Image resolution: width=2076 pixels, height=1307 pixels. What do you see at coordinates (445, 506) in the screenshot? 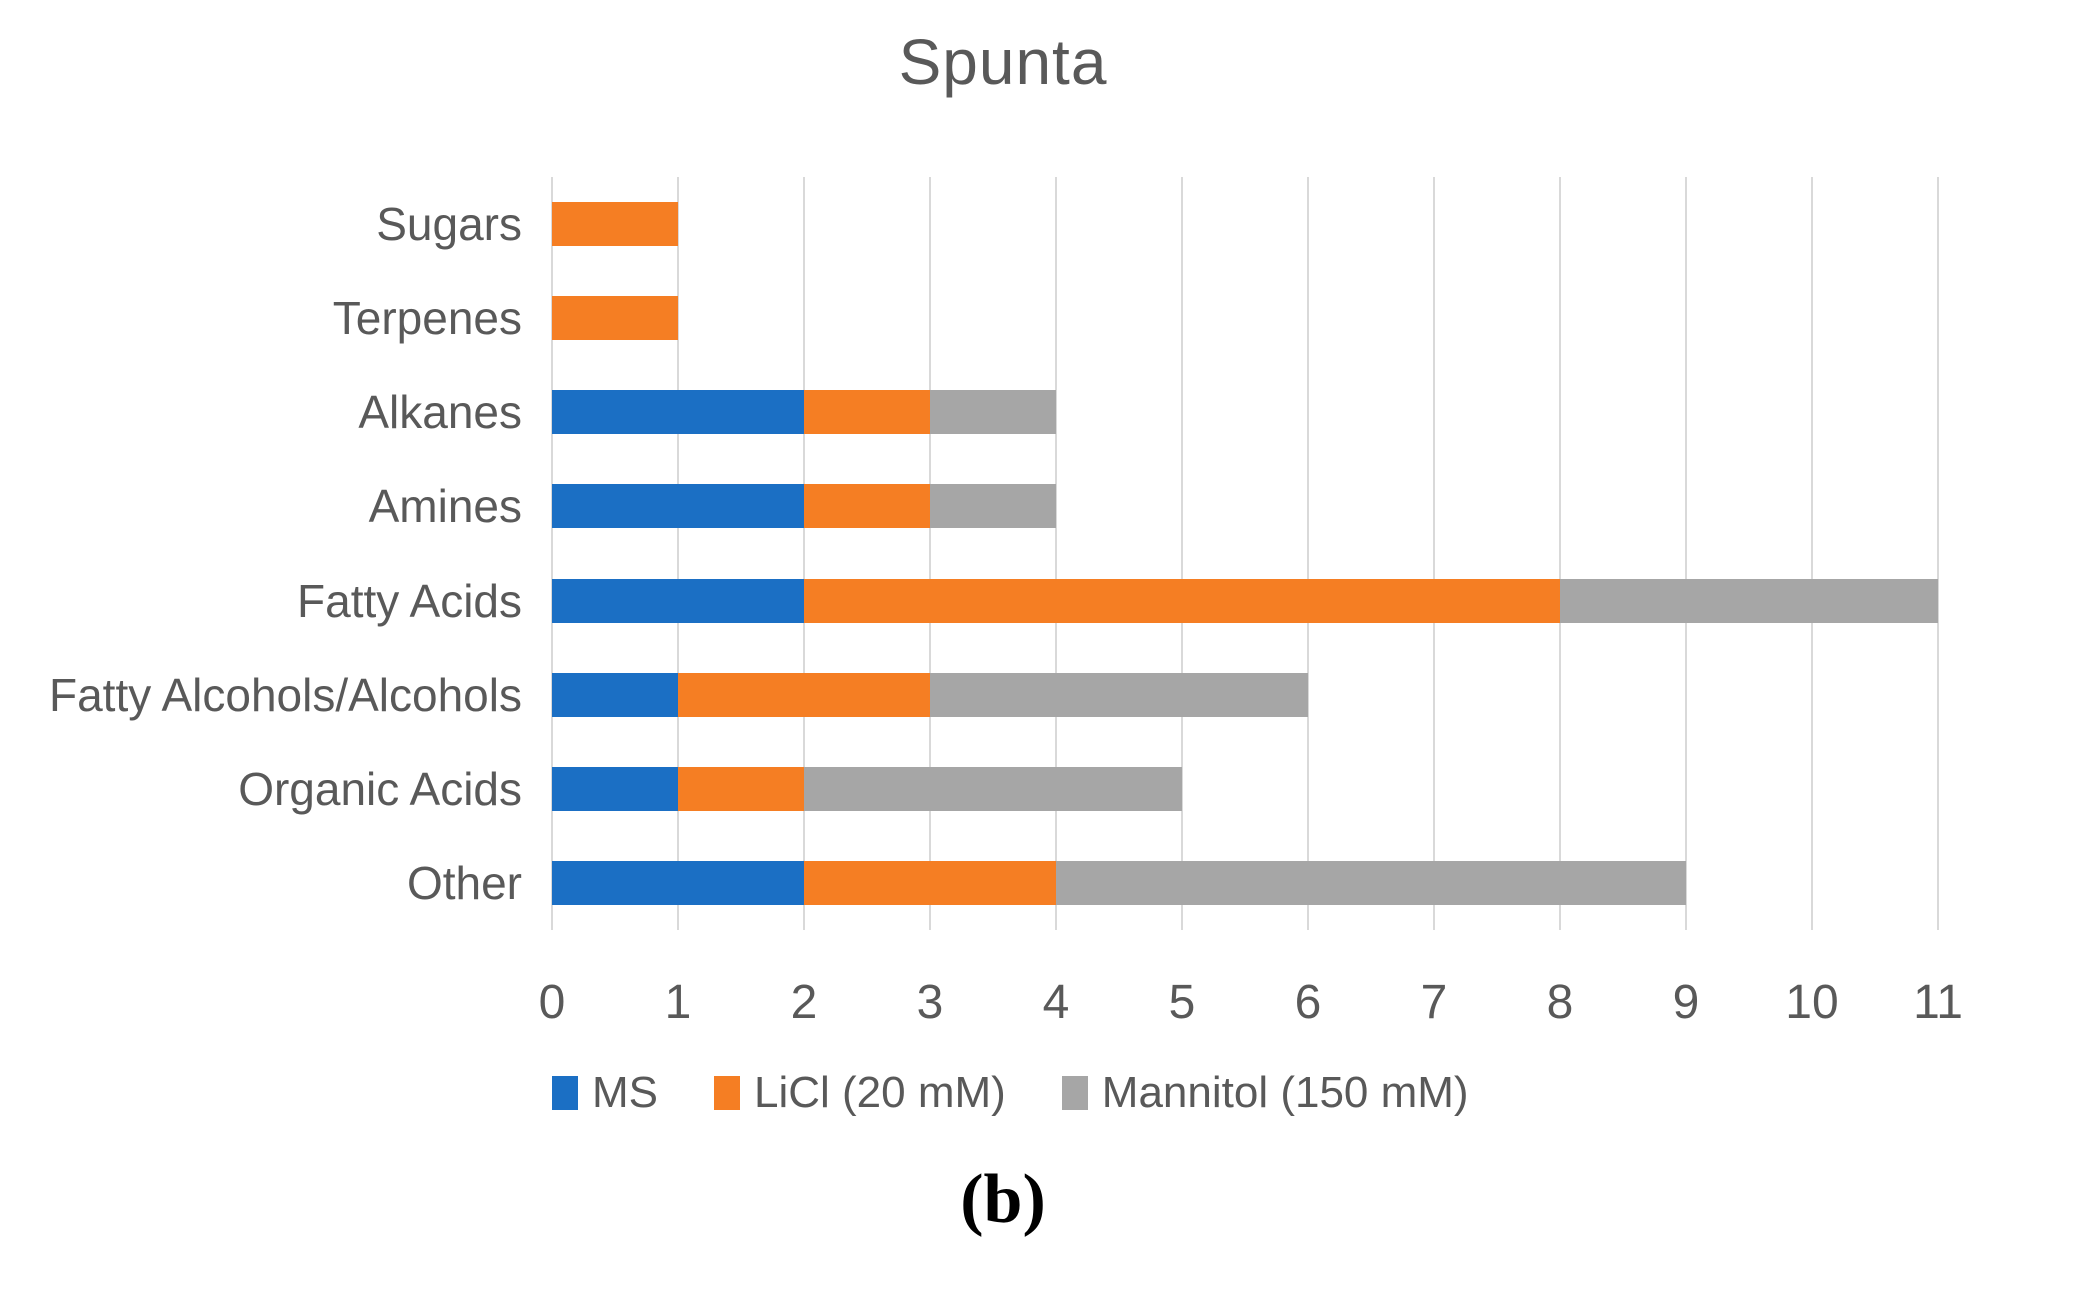
I see `category-label-amines: Amines` at bounding box center [445, 506].